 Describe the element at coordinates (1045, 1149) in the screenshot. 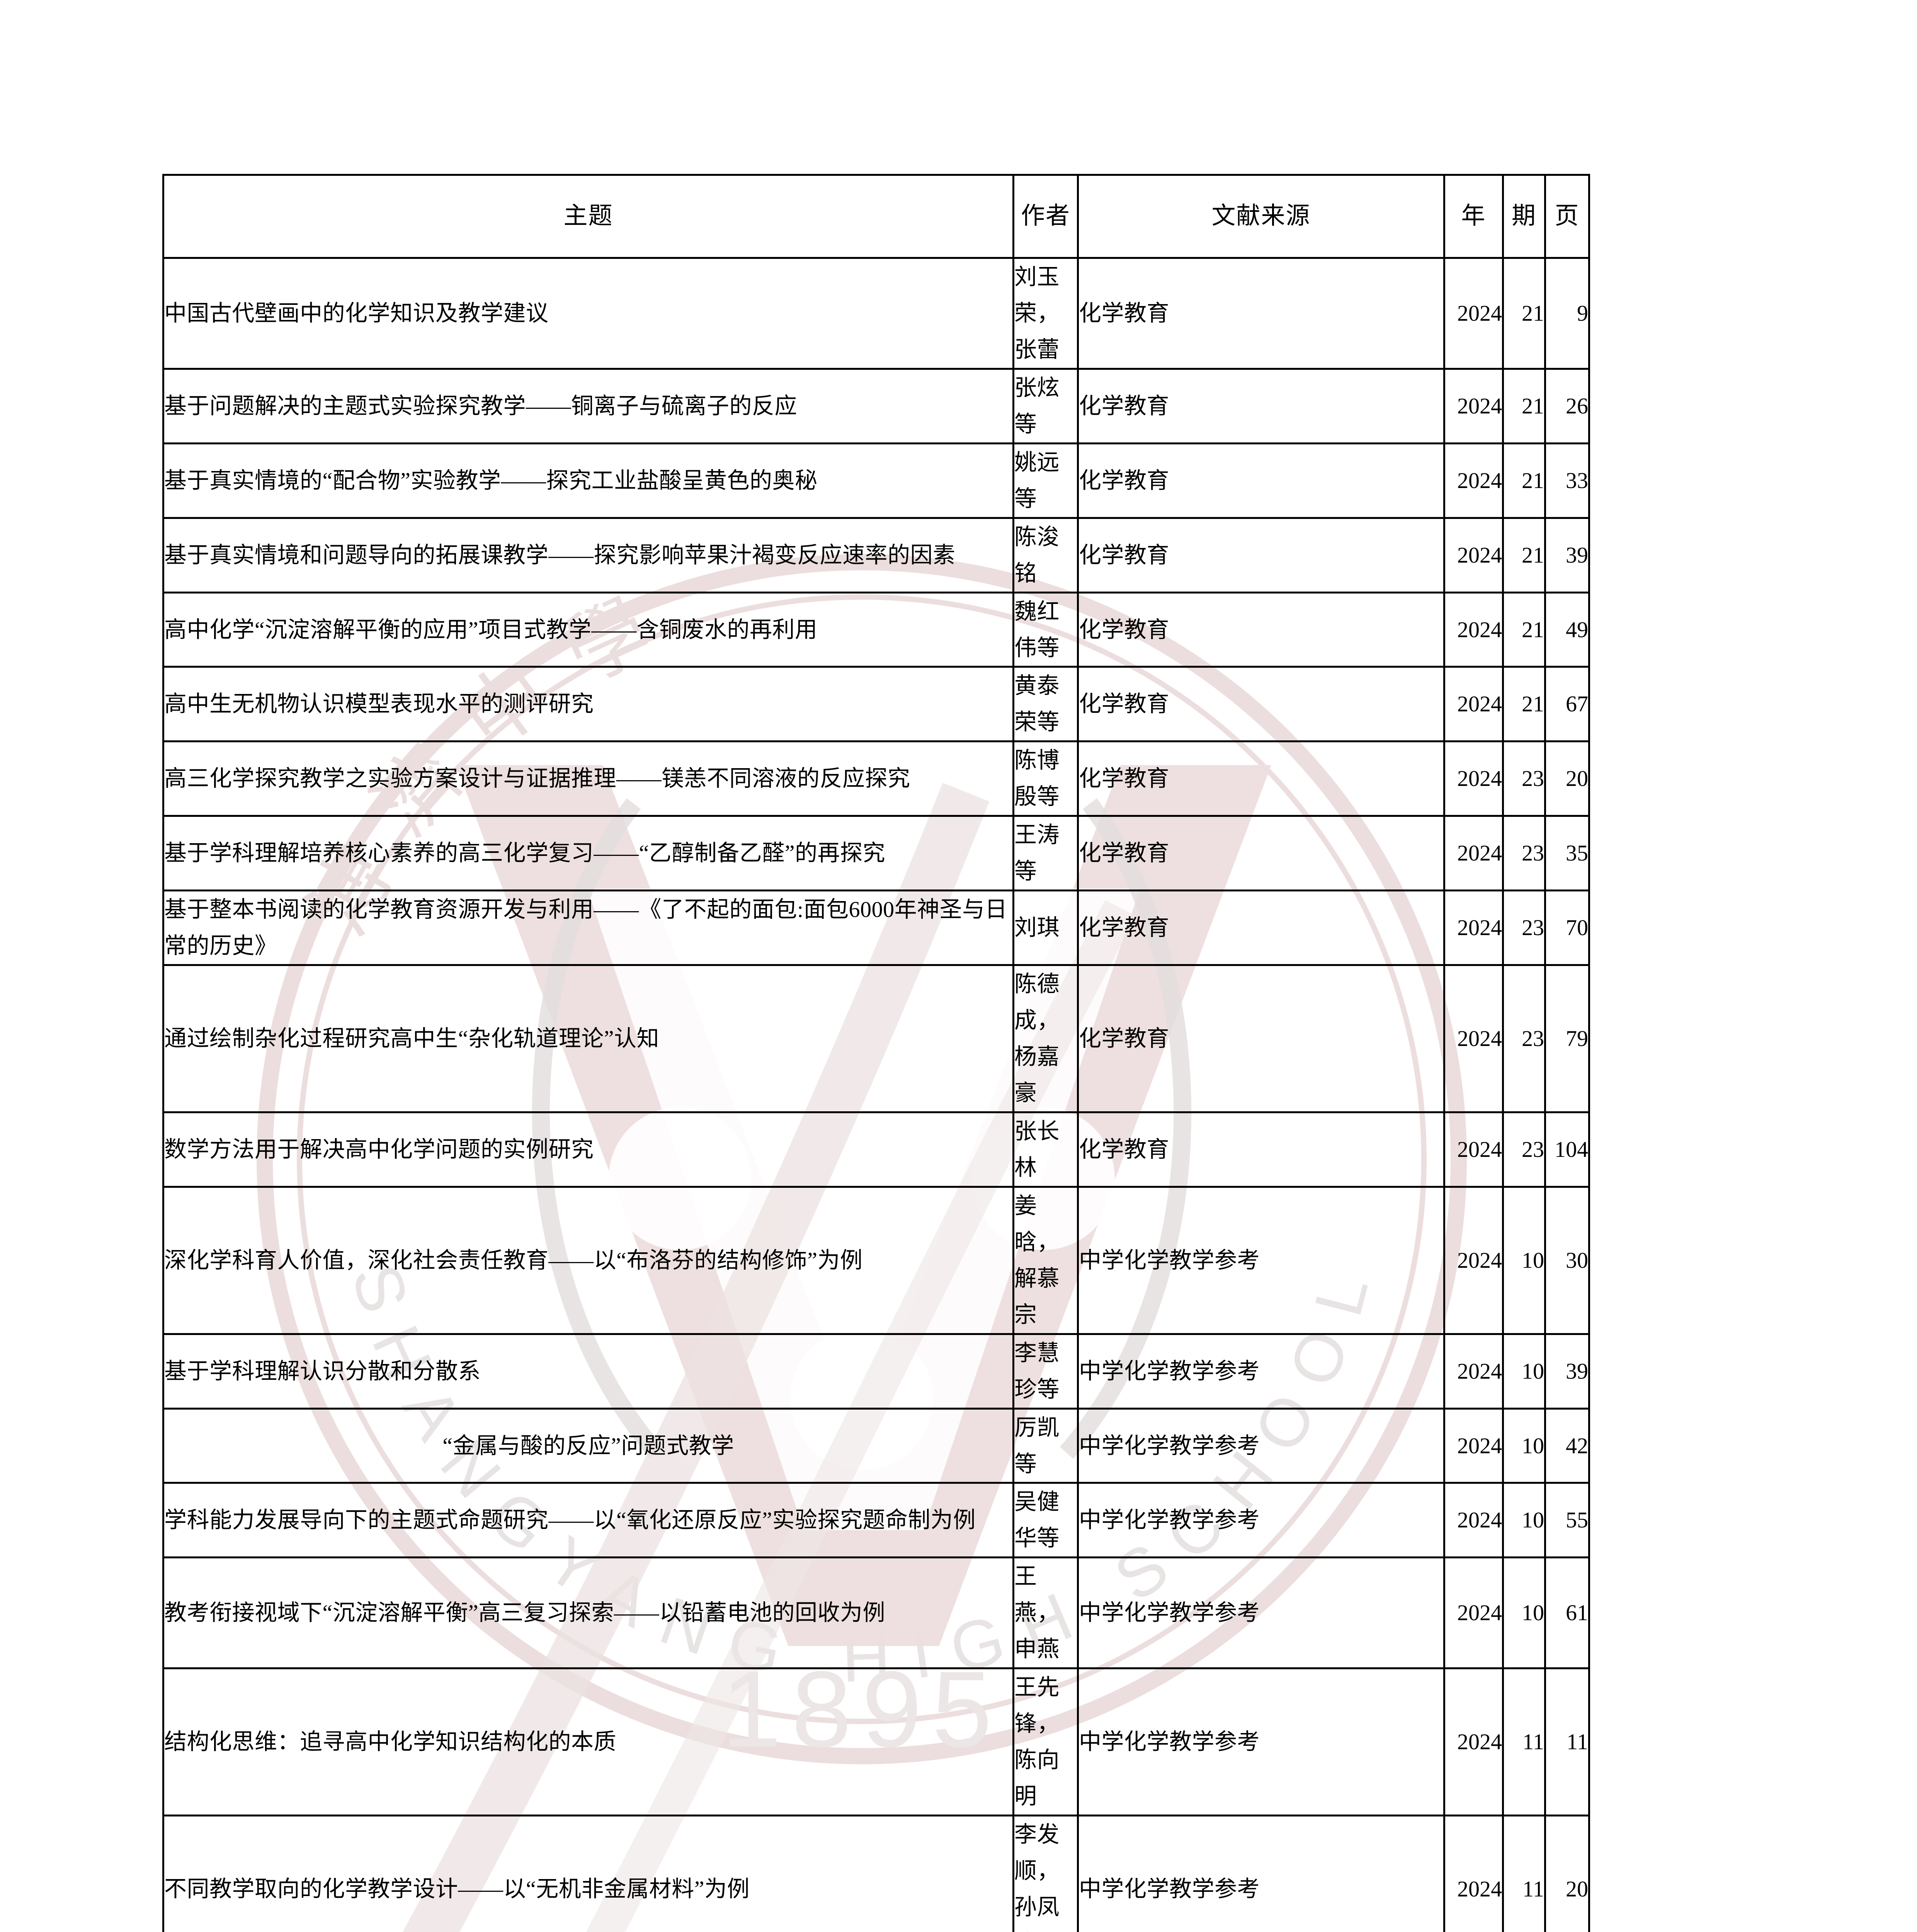

I see `cell-author: 张长林` at that location.